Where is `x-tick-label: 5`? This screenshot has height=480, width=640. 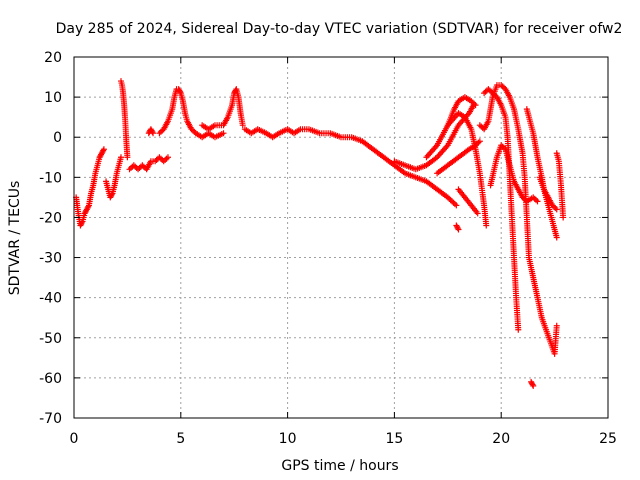 x-tick-label: 5 is located at coordinates (180, 439).